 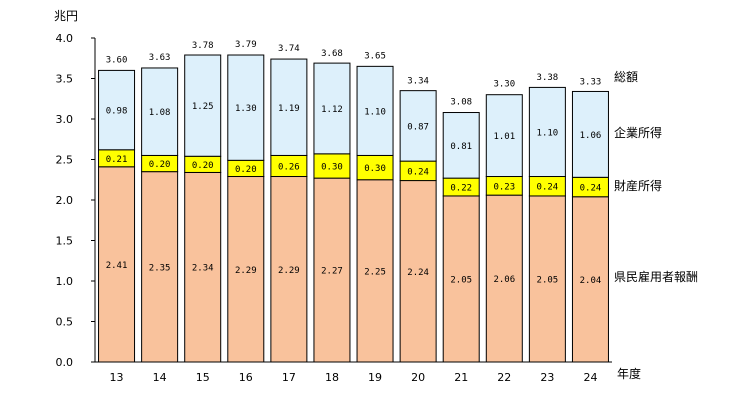 What do you see at coordinates (461, 103) in the screenshot?
I see `total-label: 3.08` at bounding box center [461, 103].